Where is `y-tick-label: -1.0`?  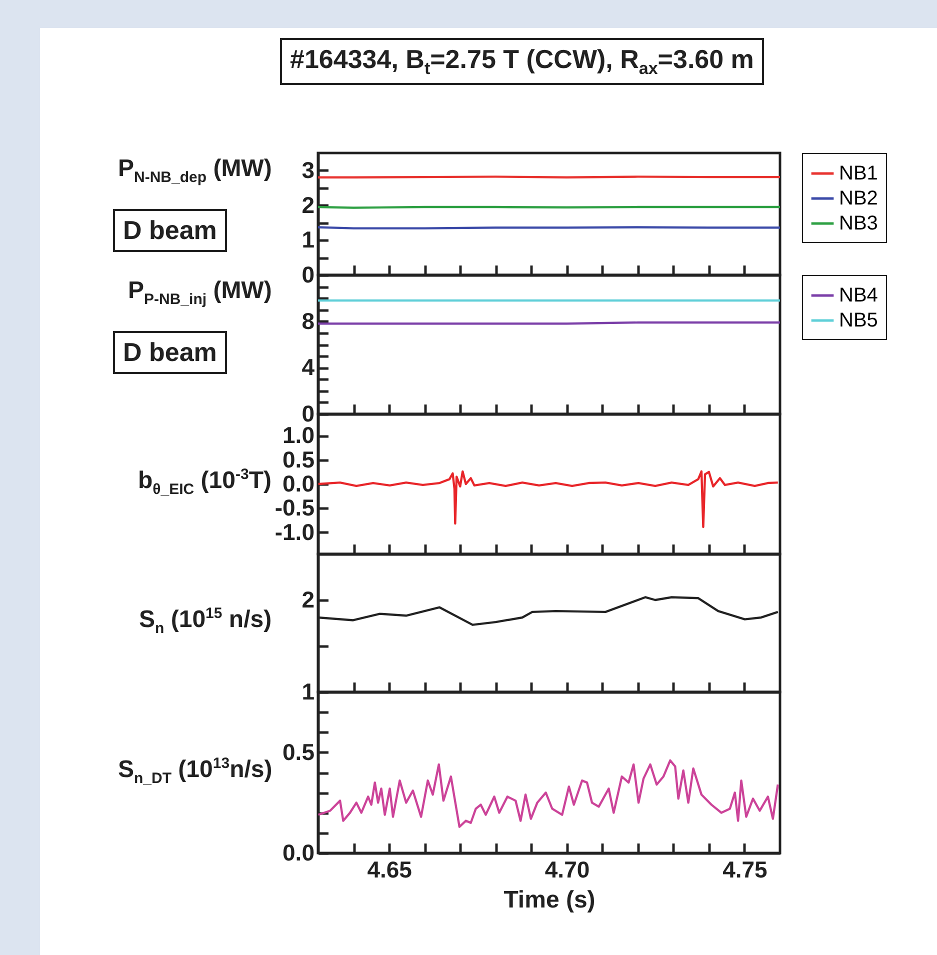
y-tick-label: -1.0 is located at coordinates (294, 531).